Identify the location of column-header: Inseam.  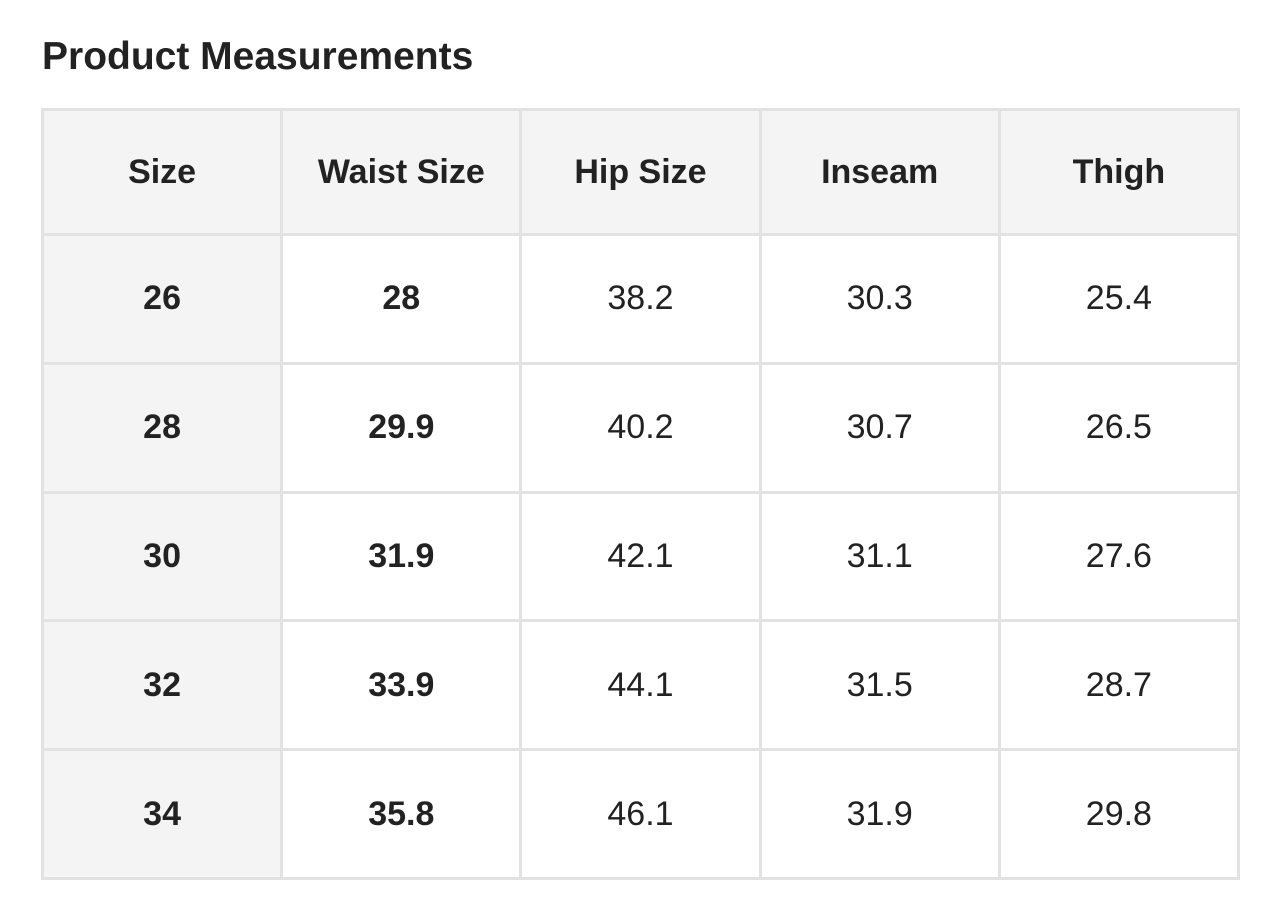
(879, 172).